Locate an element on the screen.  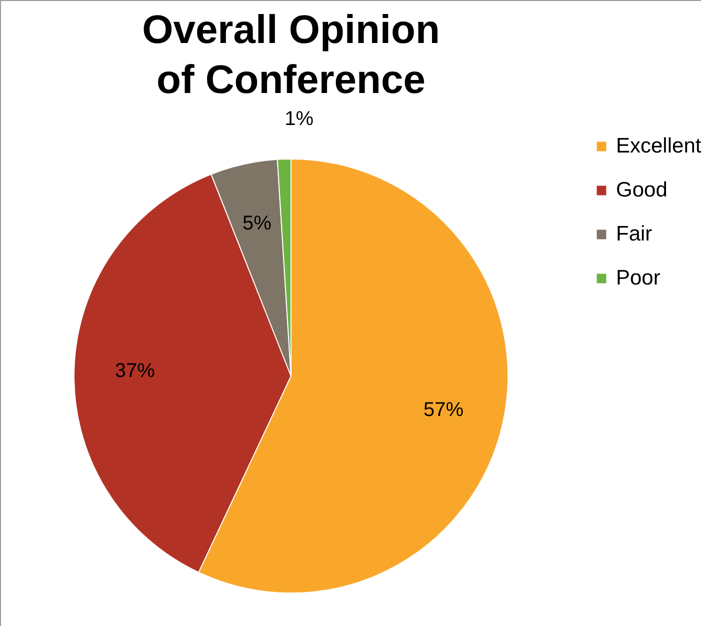
legend-label: Fair is located at coordinates (634, 234).